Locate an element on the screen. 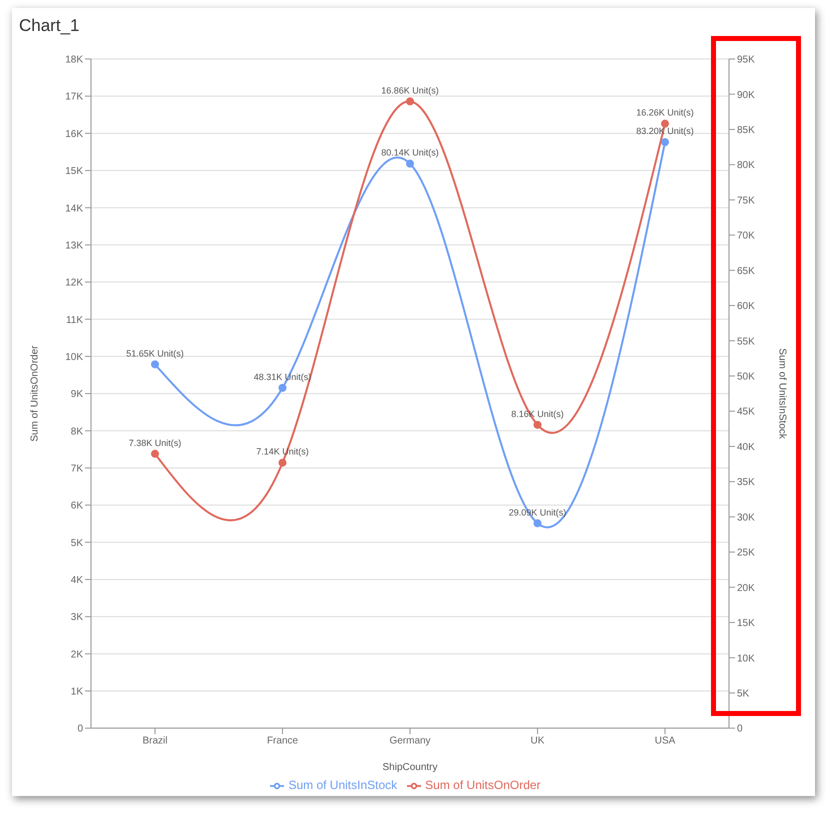 This screenshot has width=835, height=821. chart-title: Chart_1 is located at coordinates (49, 26).